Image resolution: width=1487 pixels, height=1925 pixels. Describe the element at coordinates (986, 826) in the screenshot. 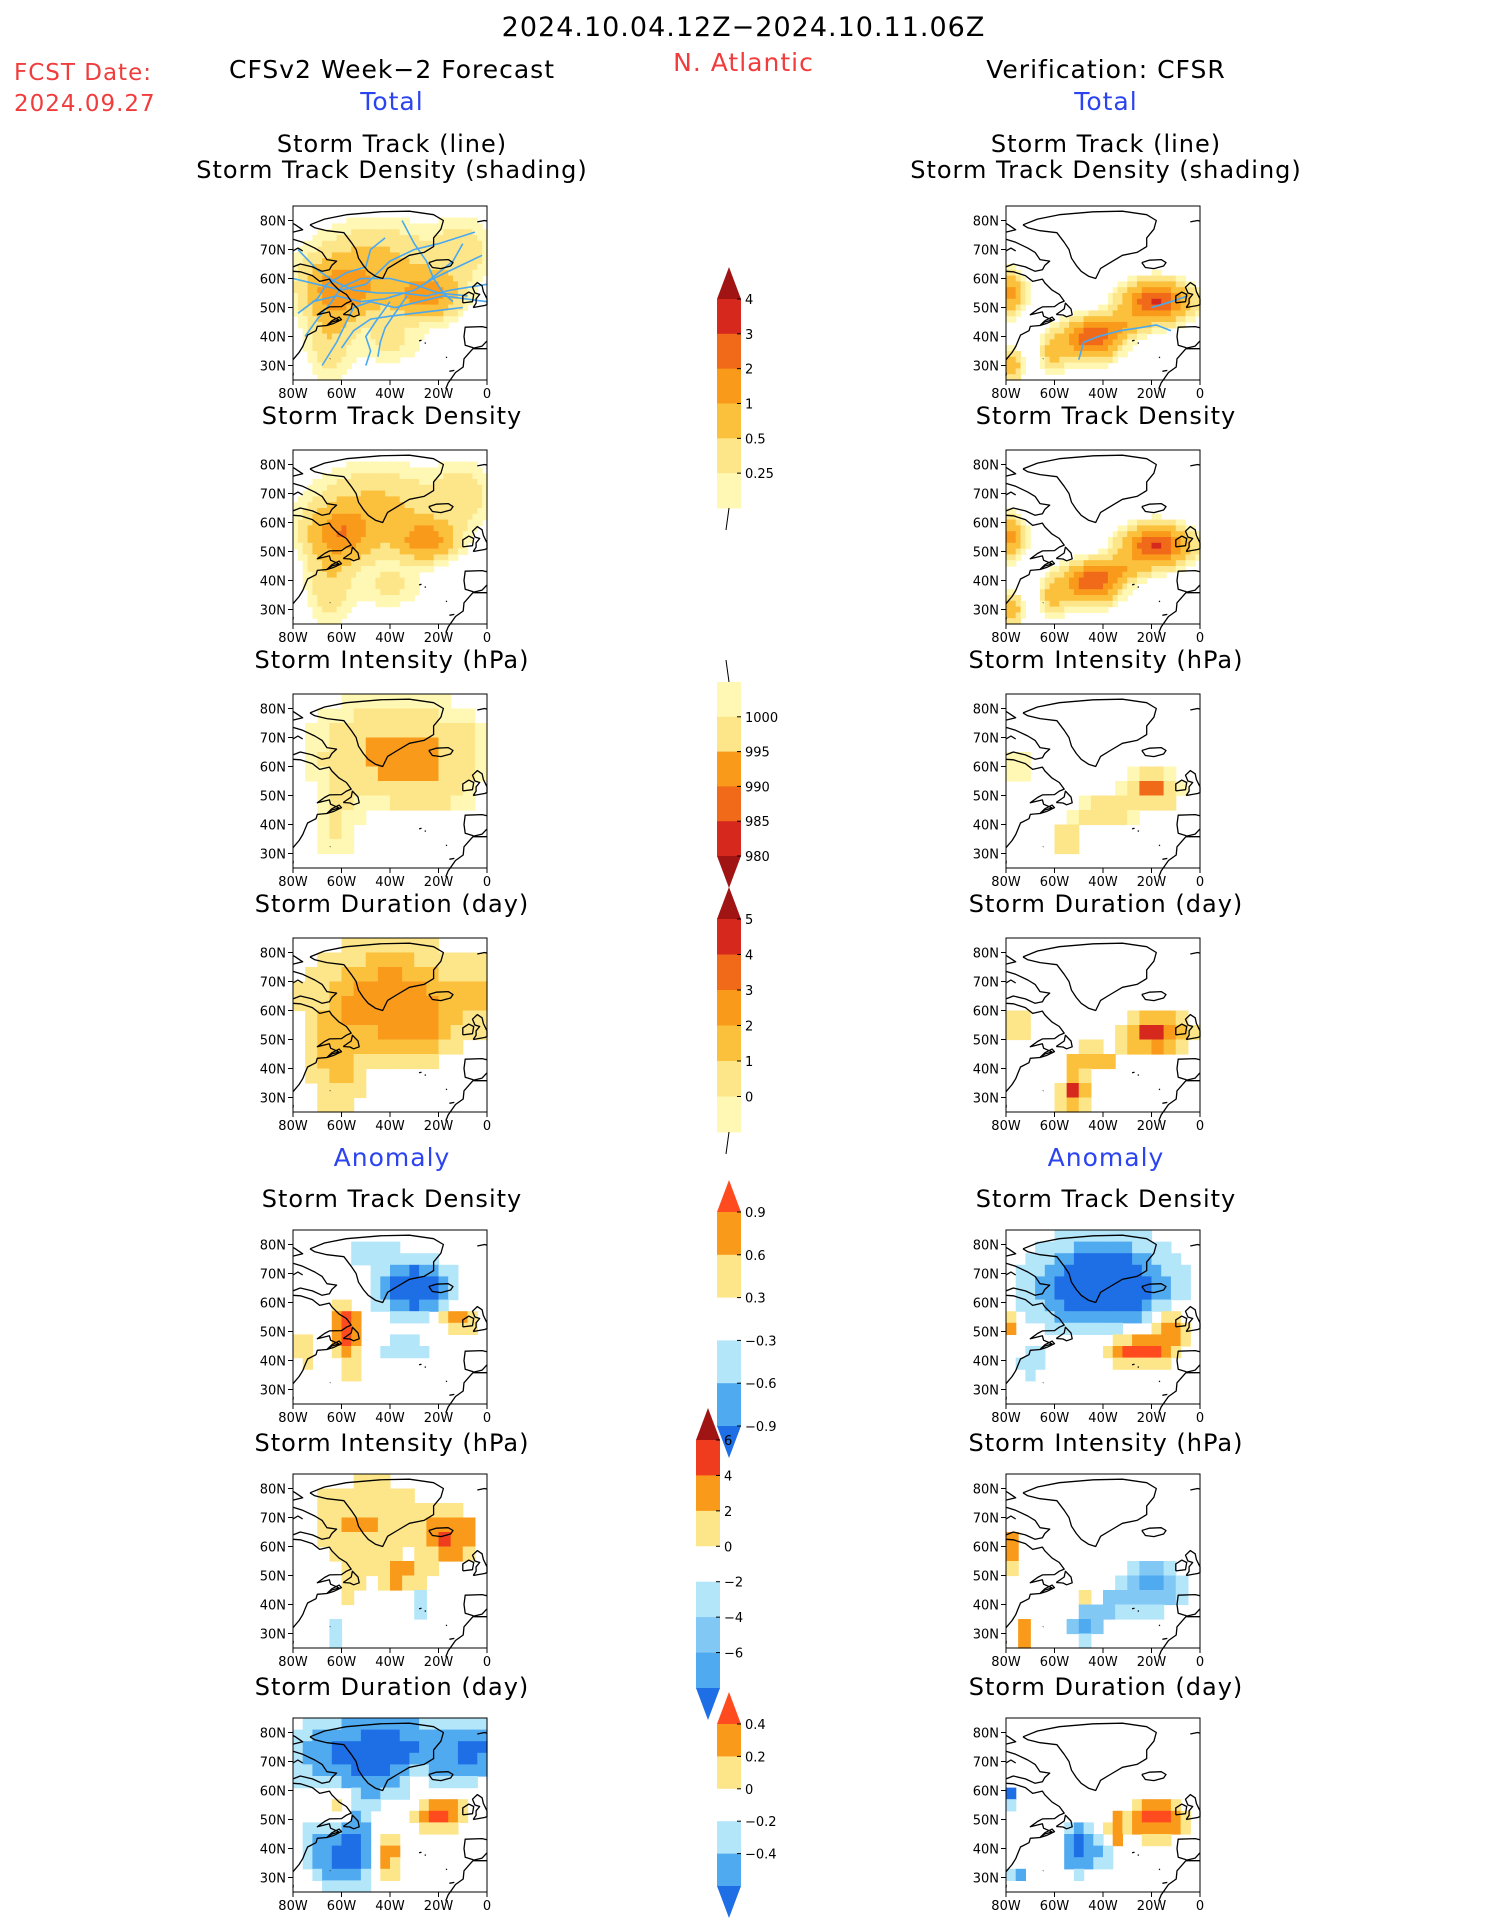

I see `y-tick-label: 40N` at that location.